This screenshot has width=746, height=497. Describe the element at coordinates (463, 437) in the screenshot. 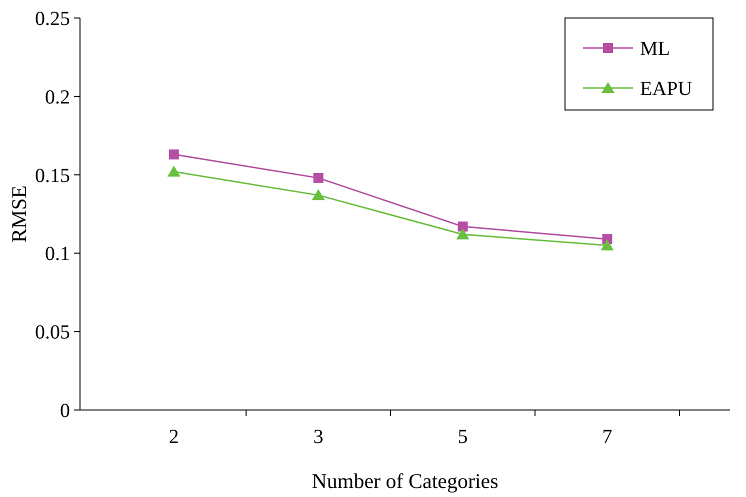

I see `x-tick-label: 5` at that location.